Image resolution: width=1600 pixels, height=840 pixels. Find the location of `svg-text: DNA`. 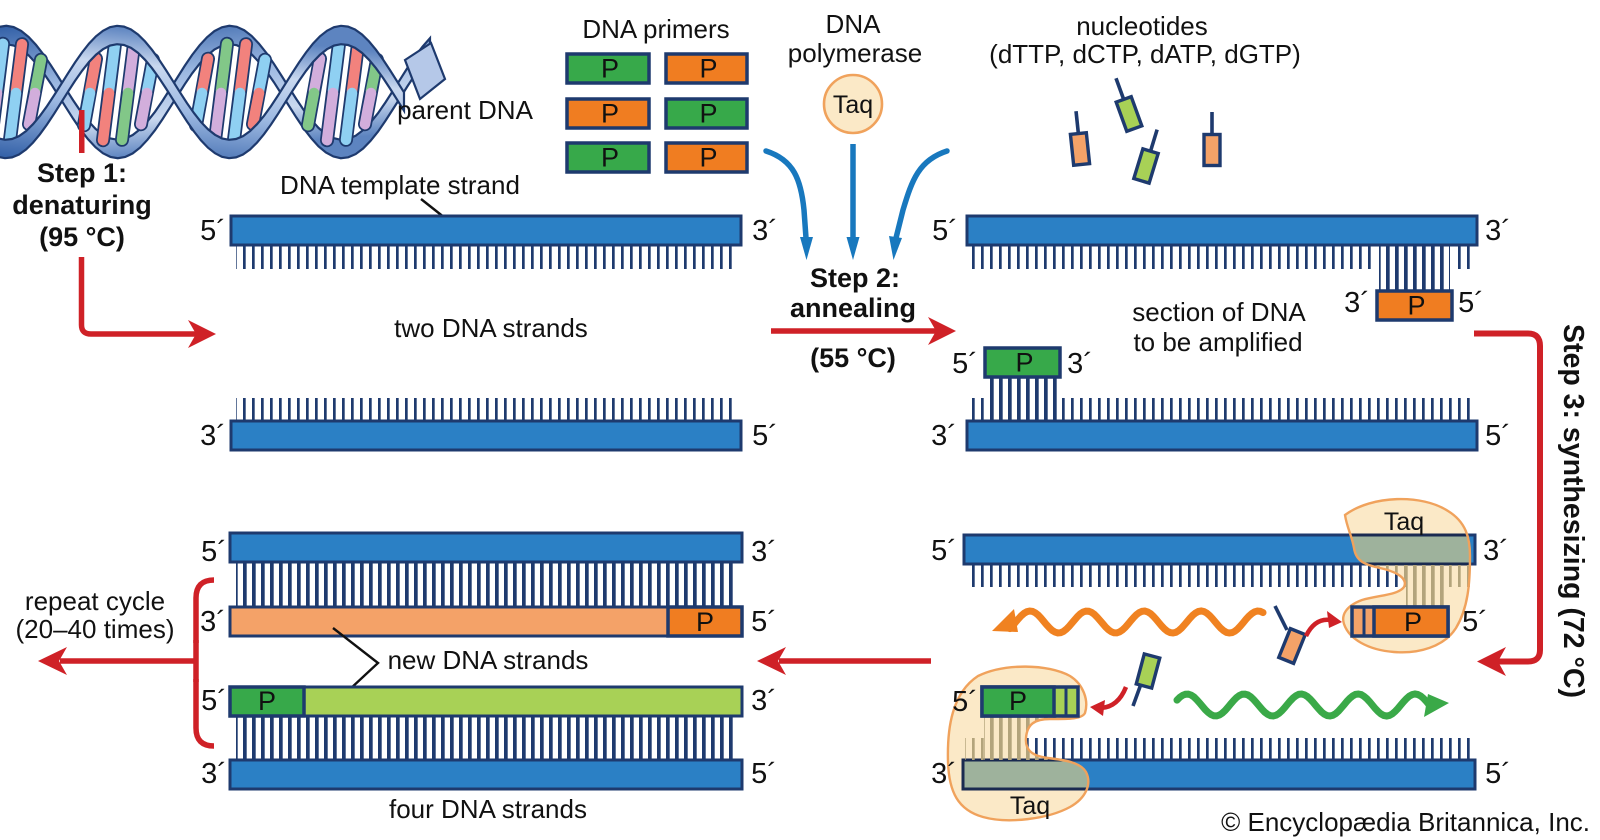

svg-text: DNA is located at coordinates (854, 24).